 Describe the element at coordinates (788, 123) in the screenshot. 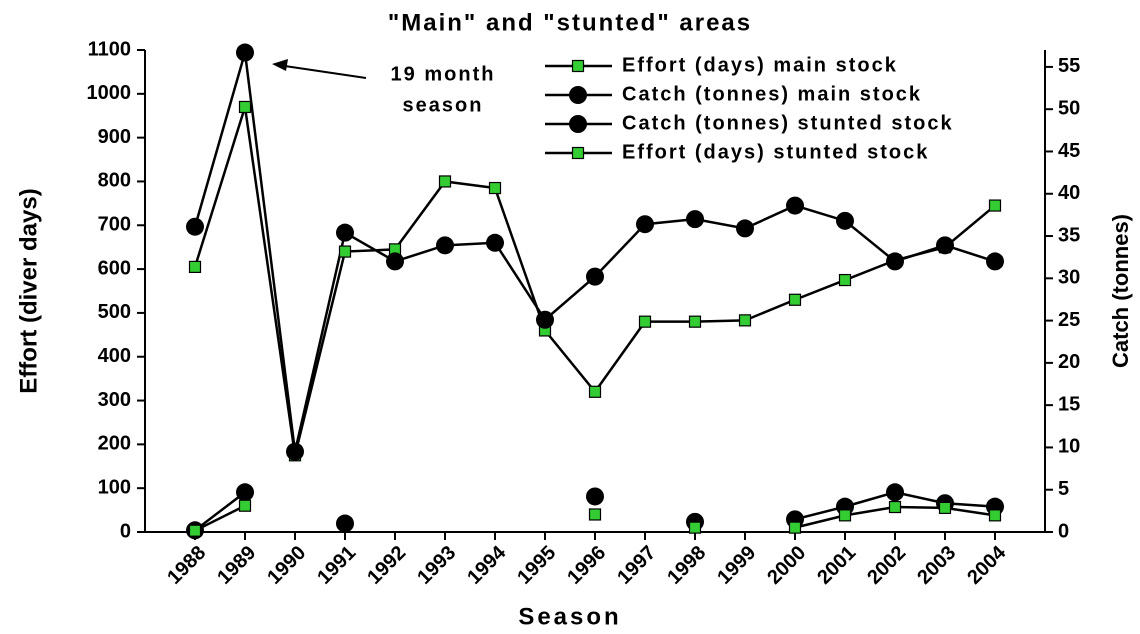

I see `legend-label: Catch (tonnes) stunted stock` at that location.